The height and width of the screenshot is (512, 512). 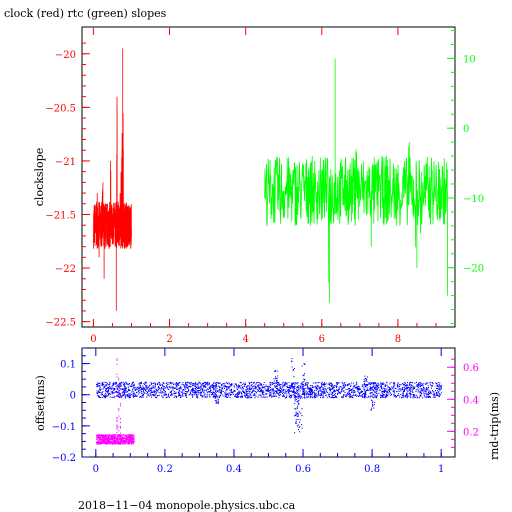 I want to click on top-ytick-label: −20, so click(x=65, y=55).